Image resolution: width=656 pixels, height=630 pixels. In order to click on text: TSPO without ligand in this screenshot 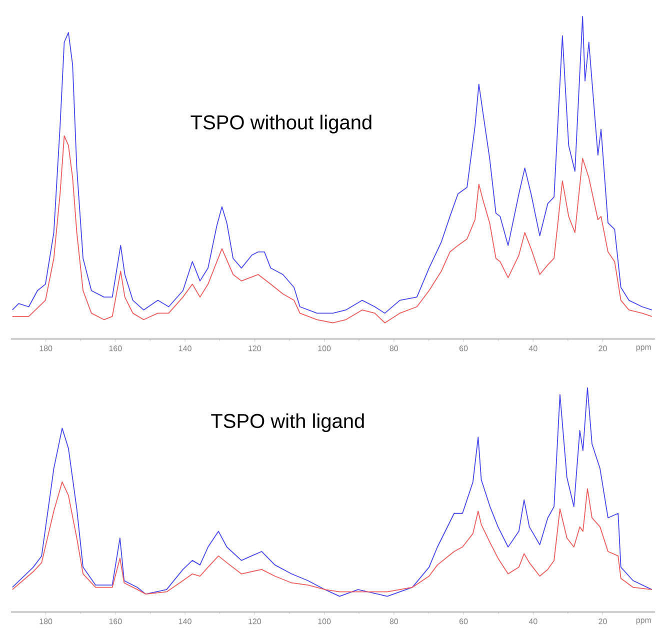, I will do `click(281, 124)`.